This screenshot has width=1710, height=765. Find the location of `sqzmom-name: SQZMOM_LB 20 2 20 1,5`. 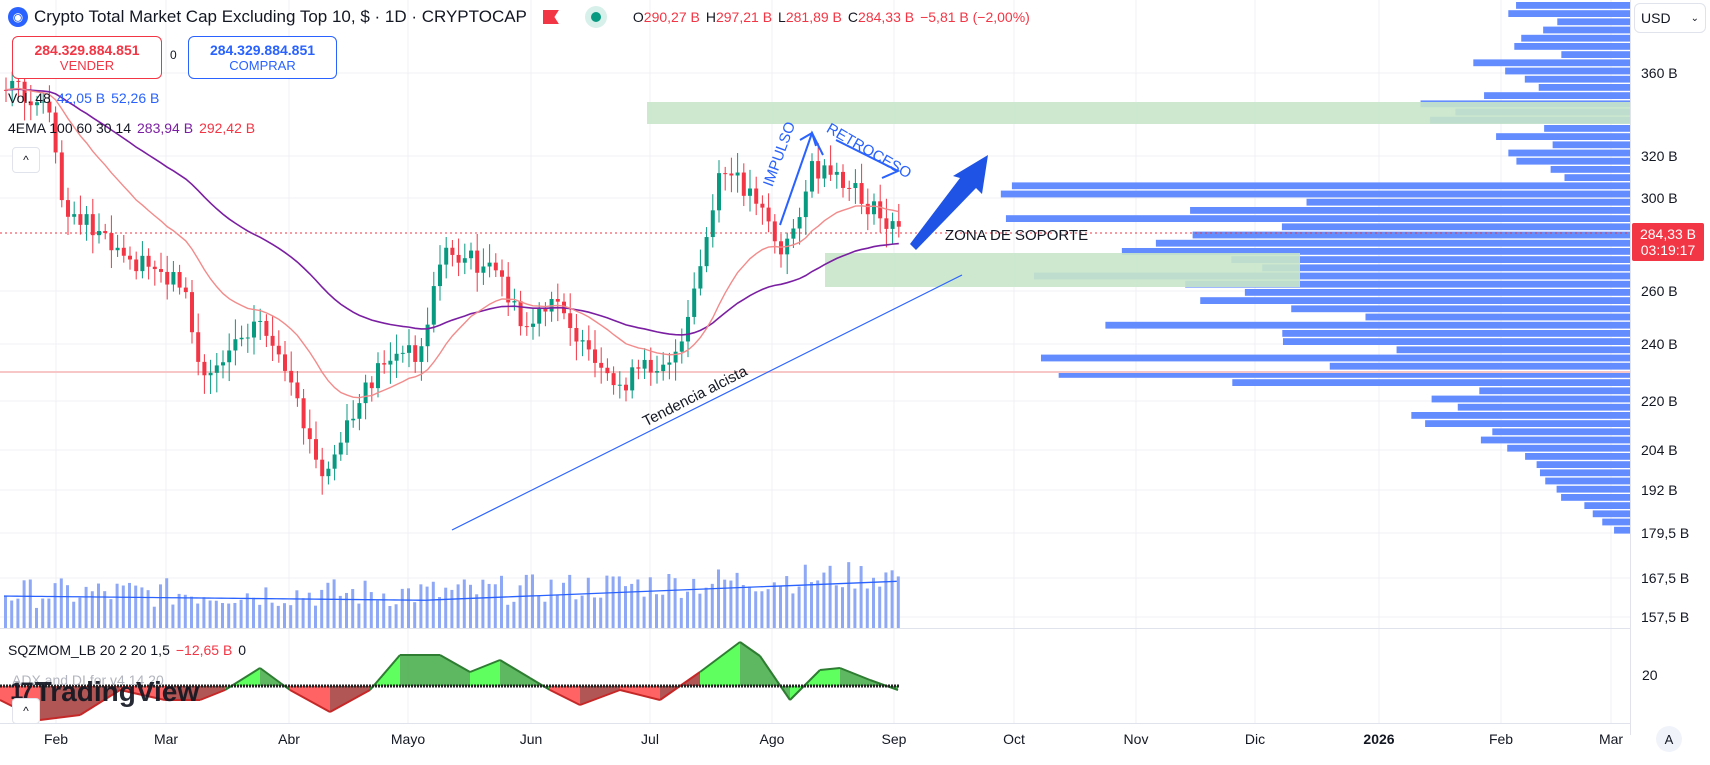

sqzmom-name: SQZMOM_LB 20 2 20 1,5 is located at coordinates (89, 650).